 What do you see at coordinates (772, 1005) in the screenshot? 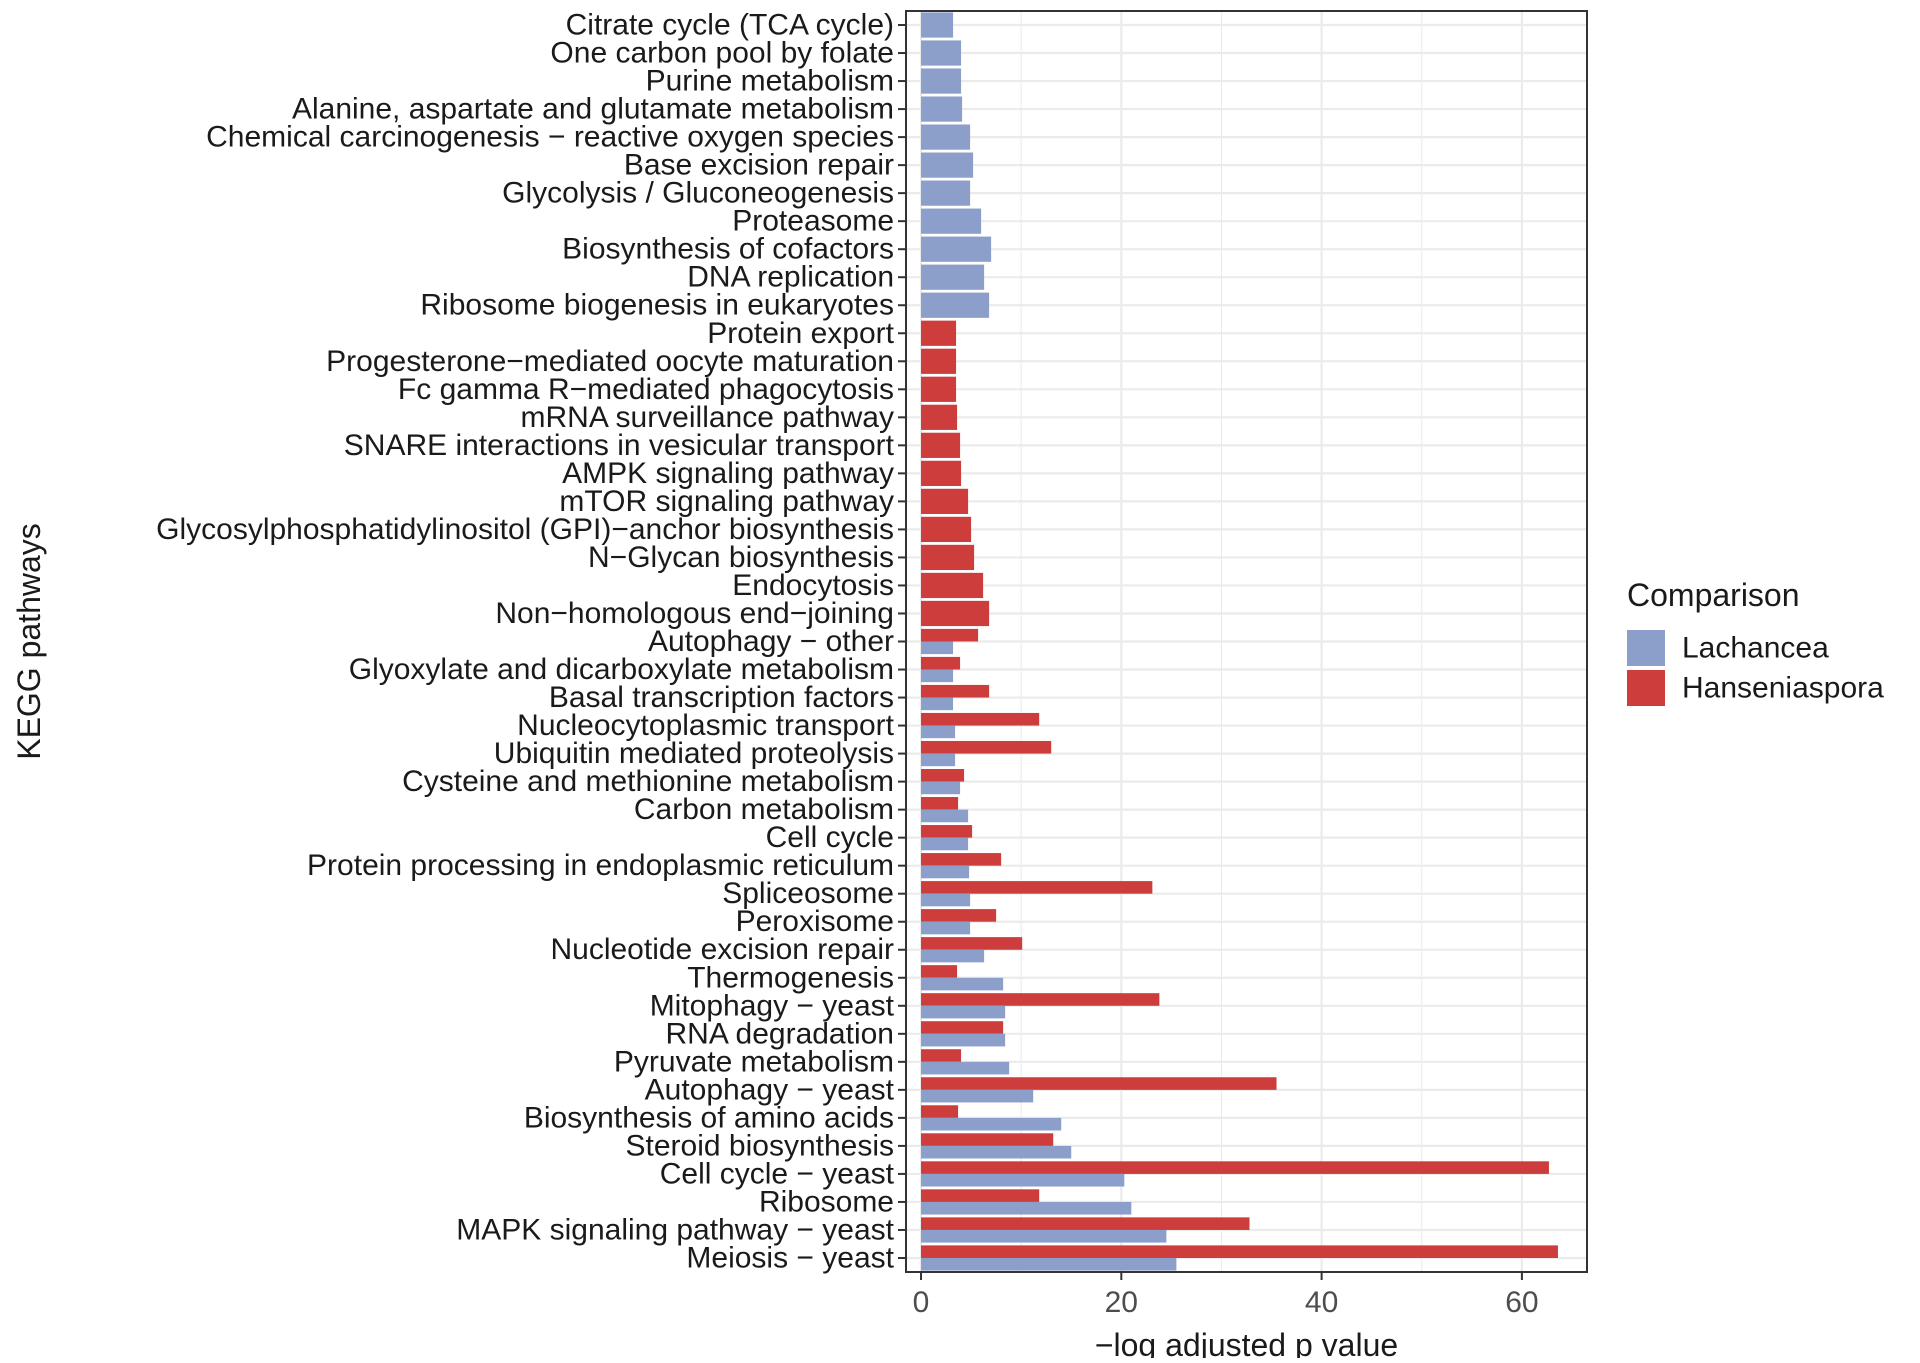
I see `category-label: Mitophagy − yeast` at bounding box center [772, 1005].